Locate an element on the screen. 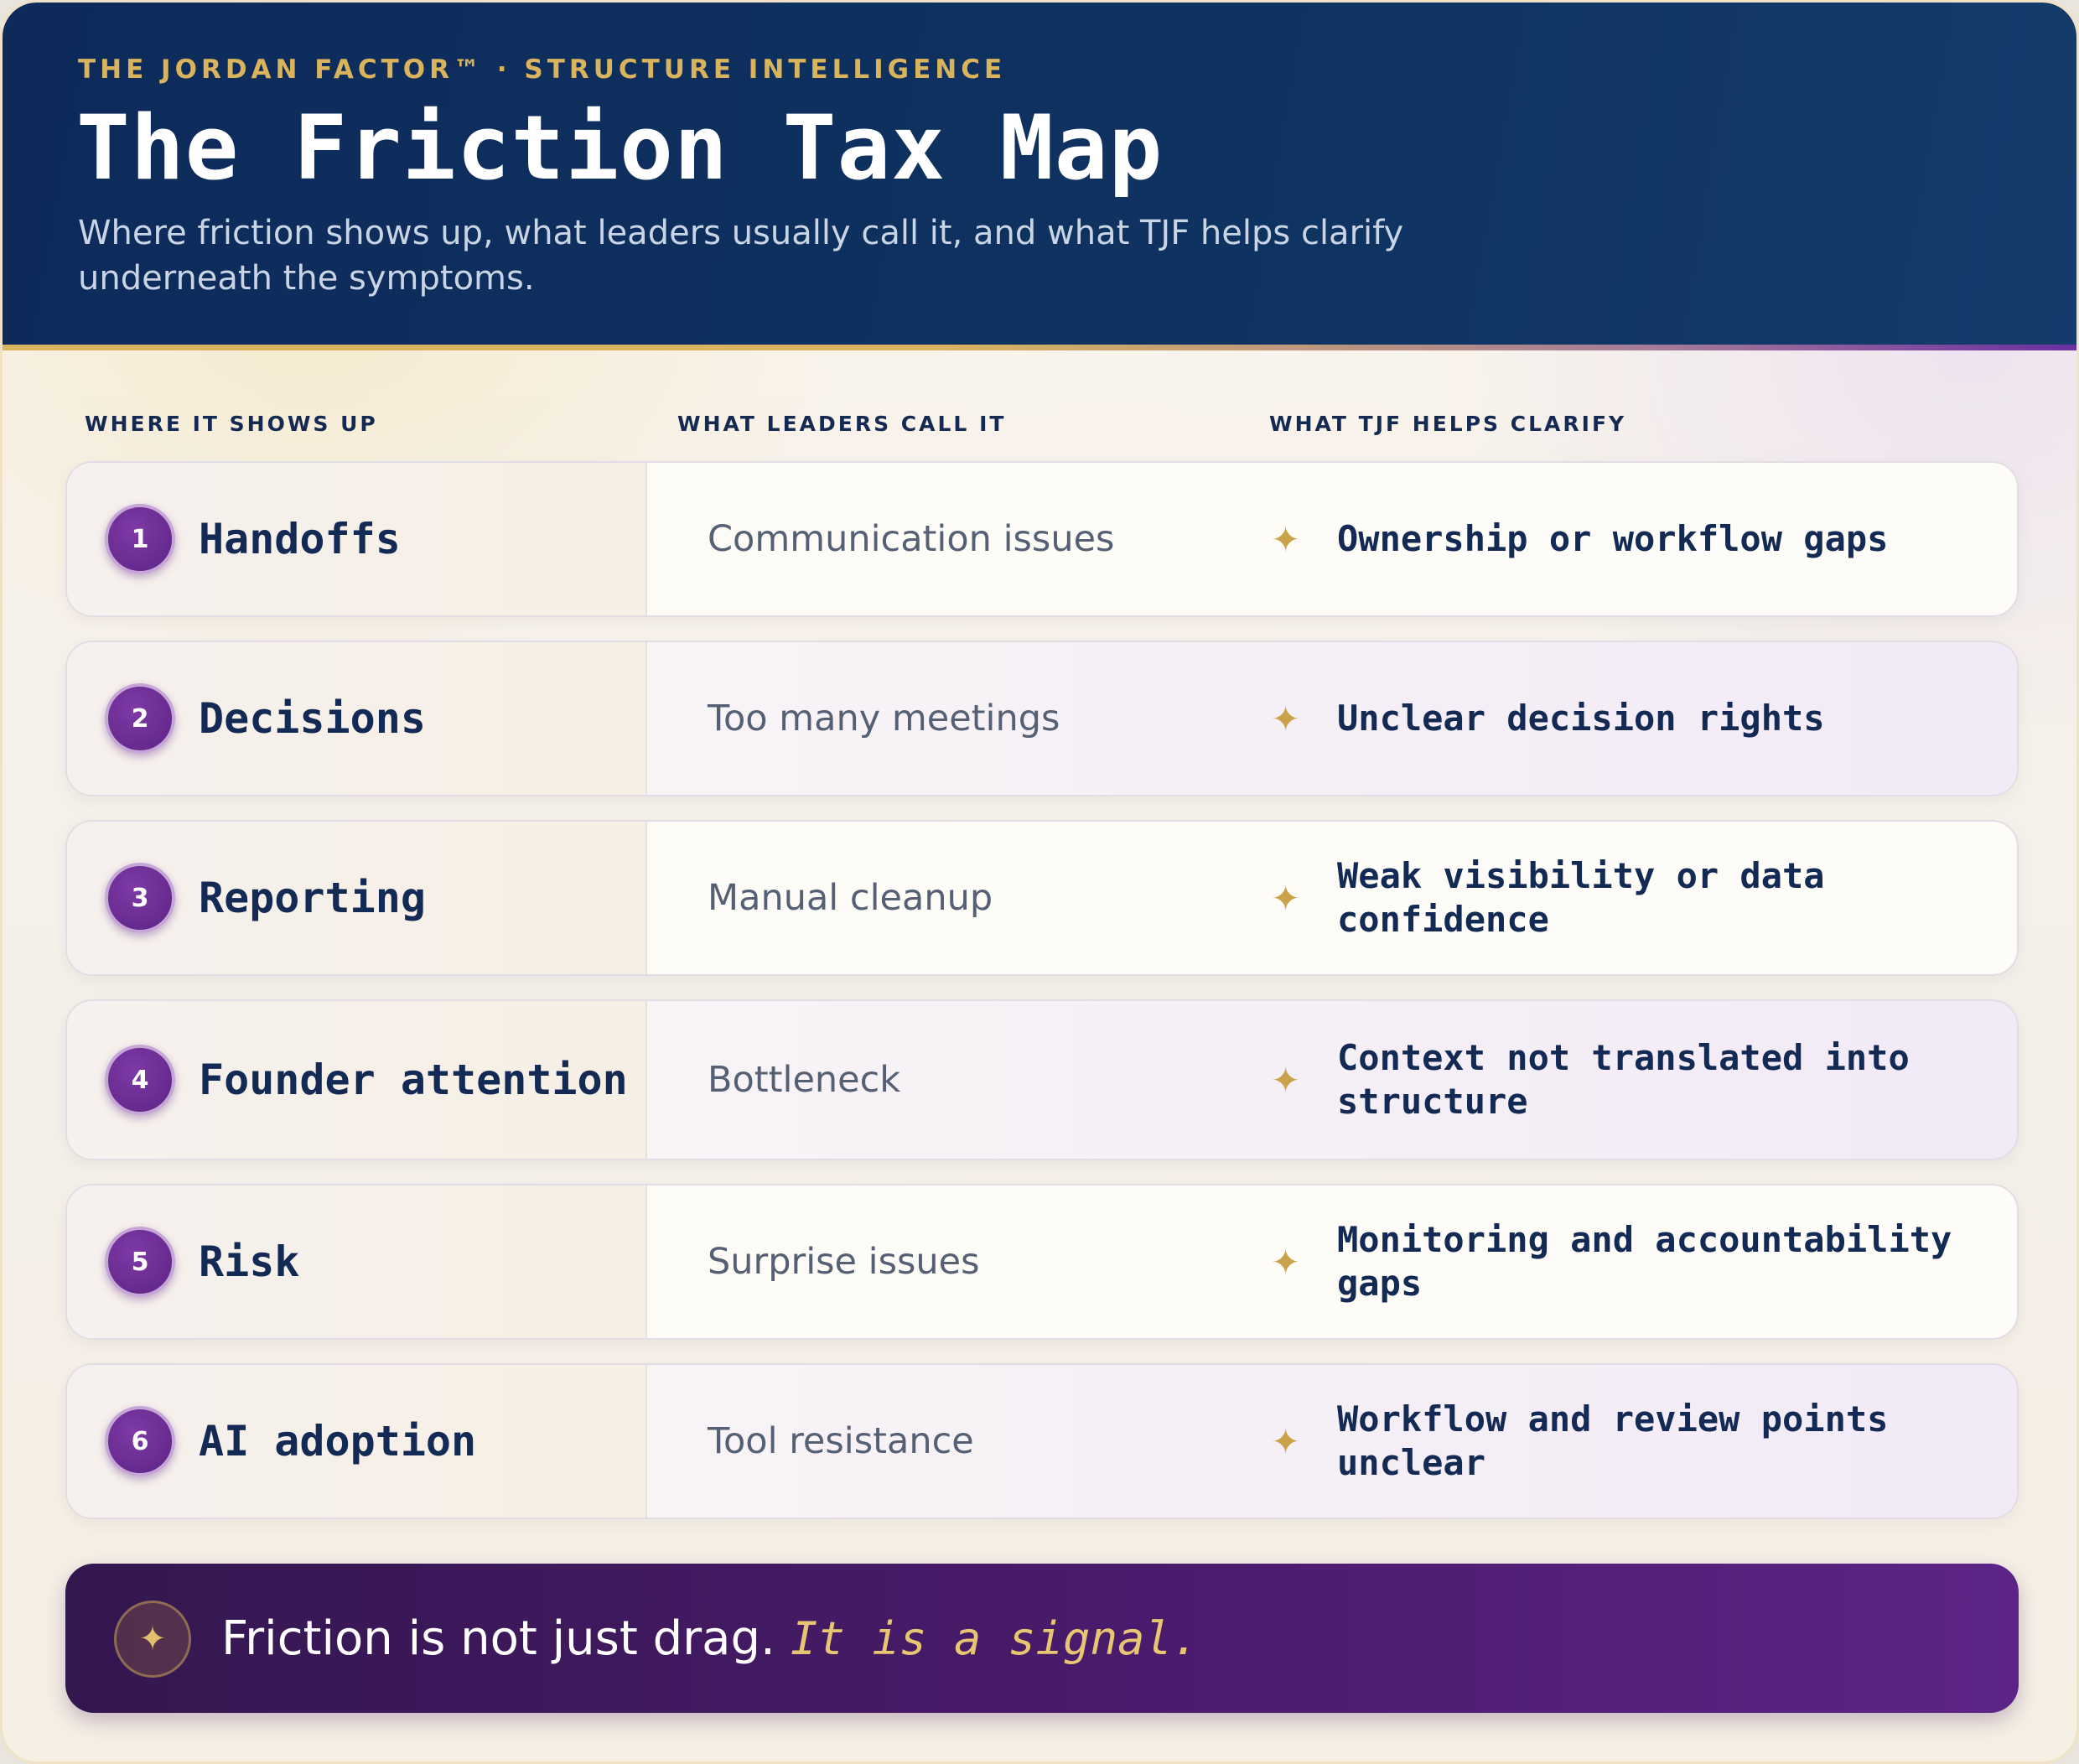 This screenshot has height=1764, width=2079. column-header-clarify: WHAT TJF HELPS CLARIFY is located at coordinates (1448, 424).